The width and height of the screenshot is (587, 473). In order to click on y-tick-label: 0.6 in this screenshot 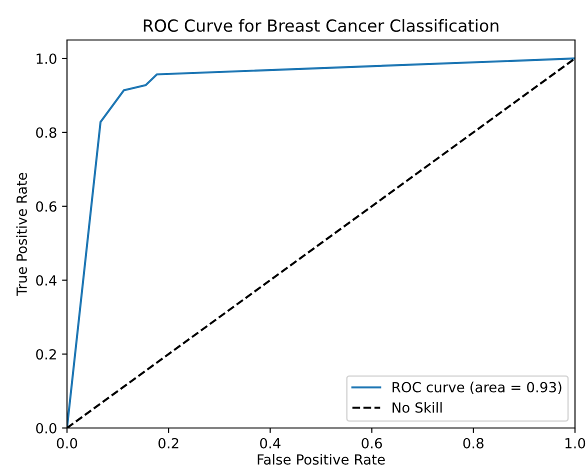, I will do `click(46, 206)`.